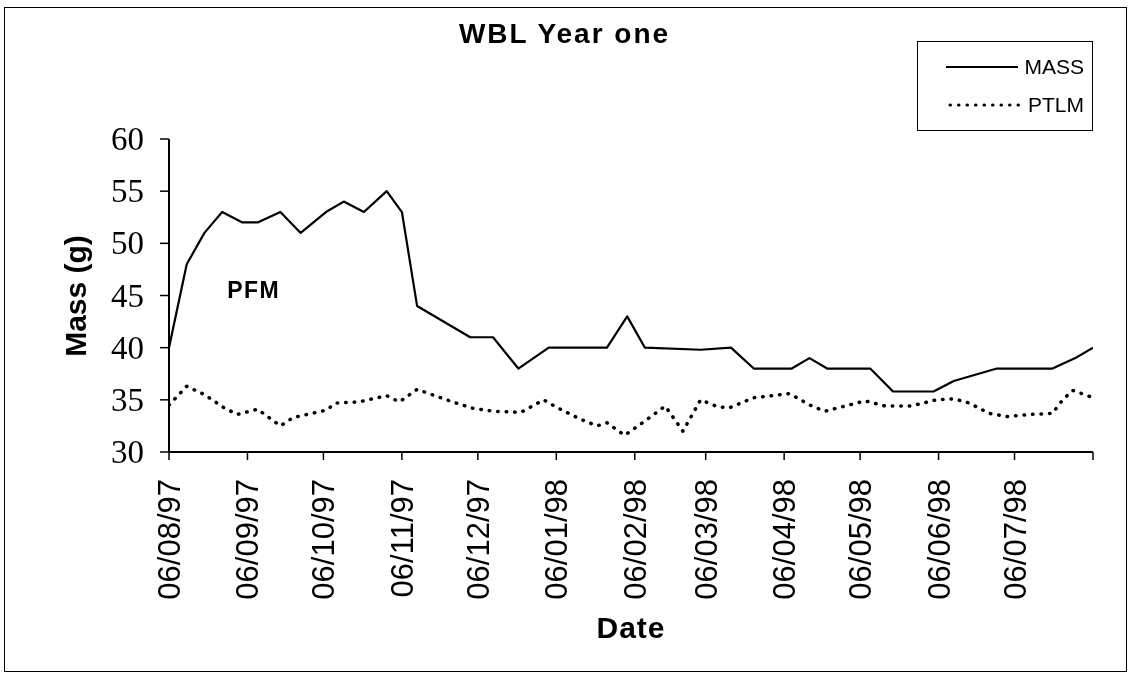  I want to click on y-tick-label: 55, so click(127, 191).